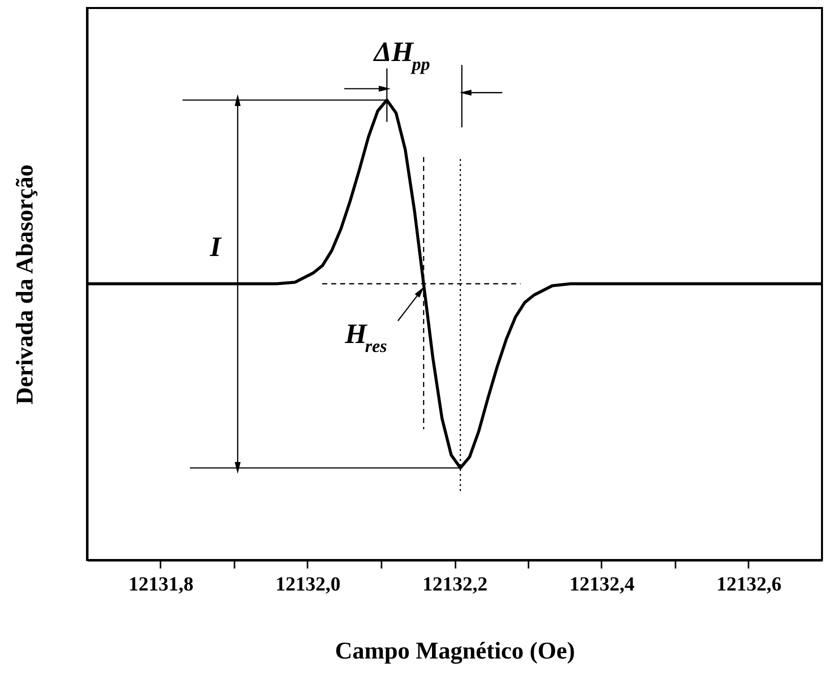 Image resolution: width=824 pixels, height=679 pixels. Describe the element at coordinates (25, 284) in the screenshot. I see `y-axis-title: Derivada da Abasorção` at that location.